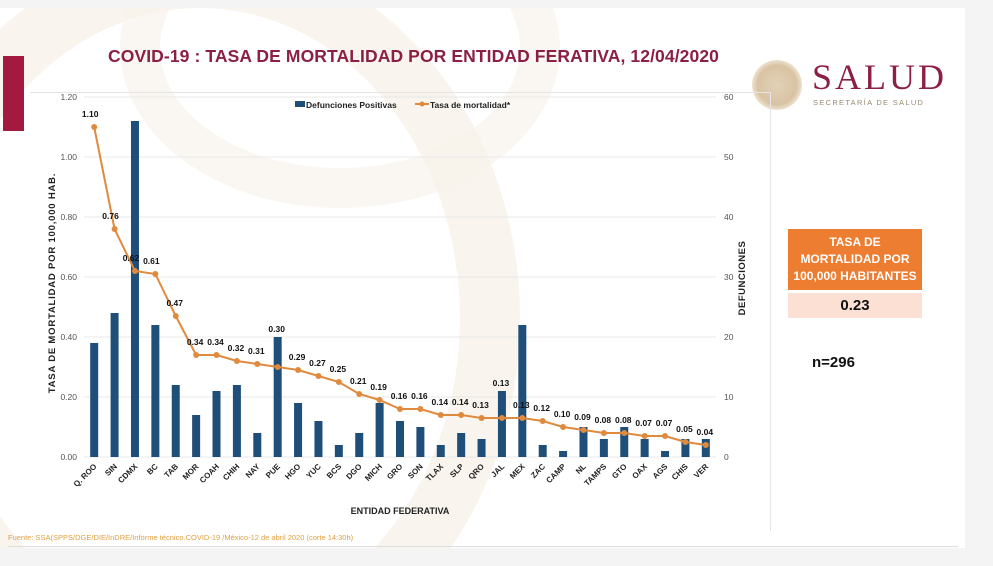 This screenshot has width=993, height=566. I want to click on x-tick-label: SIN, so click(111, 470).